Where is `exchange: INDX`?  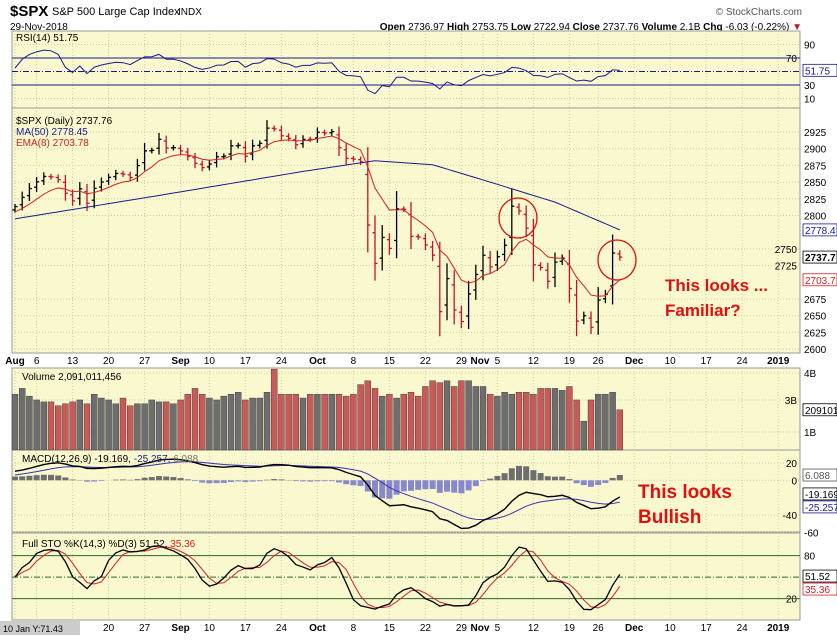
exchange: INDX is located at coordinates (190, 12).